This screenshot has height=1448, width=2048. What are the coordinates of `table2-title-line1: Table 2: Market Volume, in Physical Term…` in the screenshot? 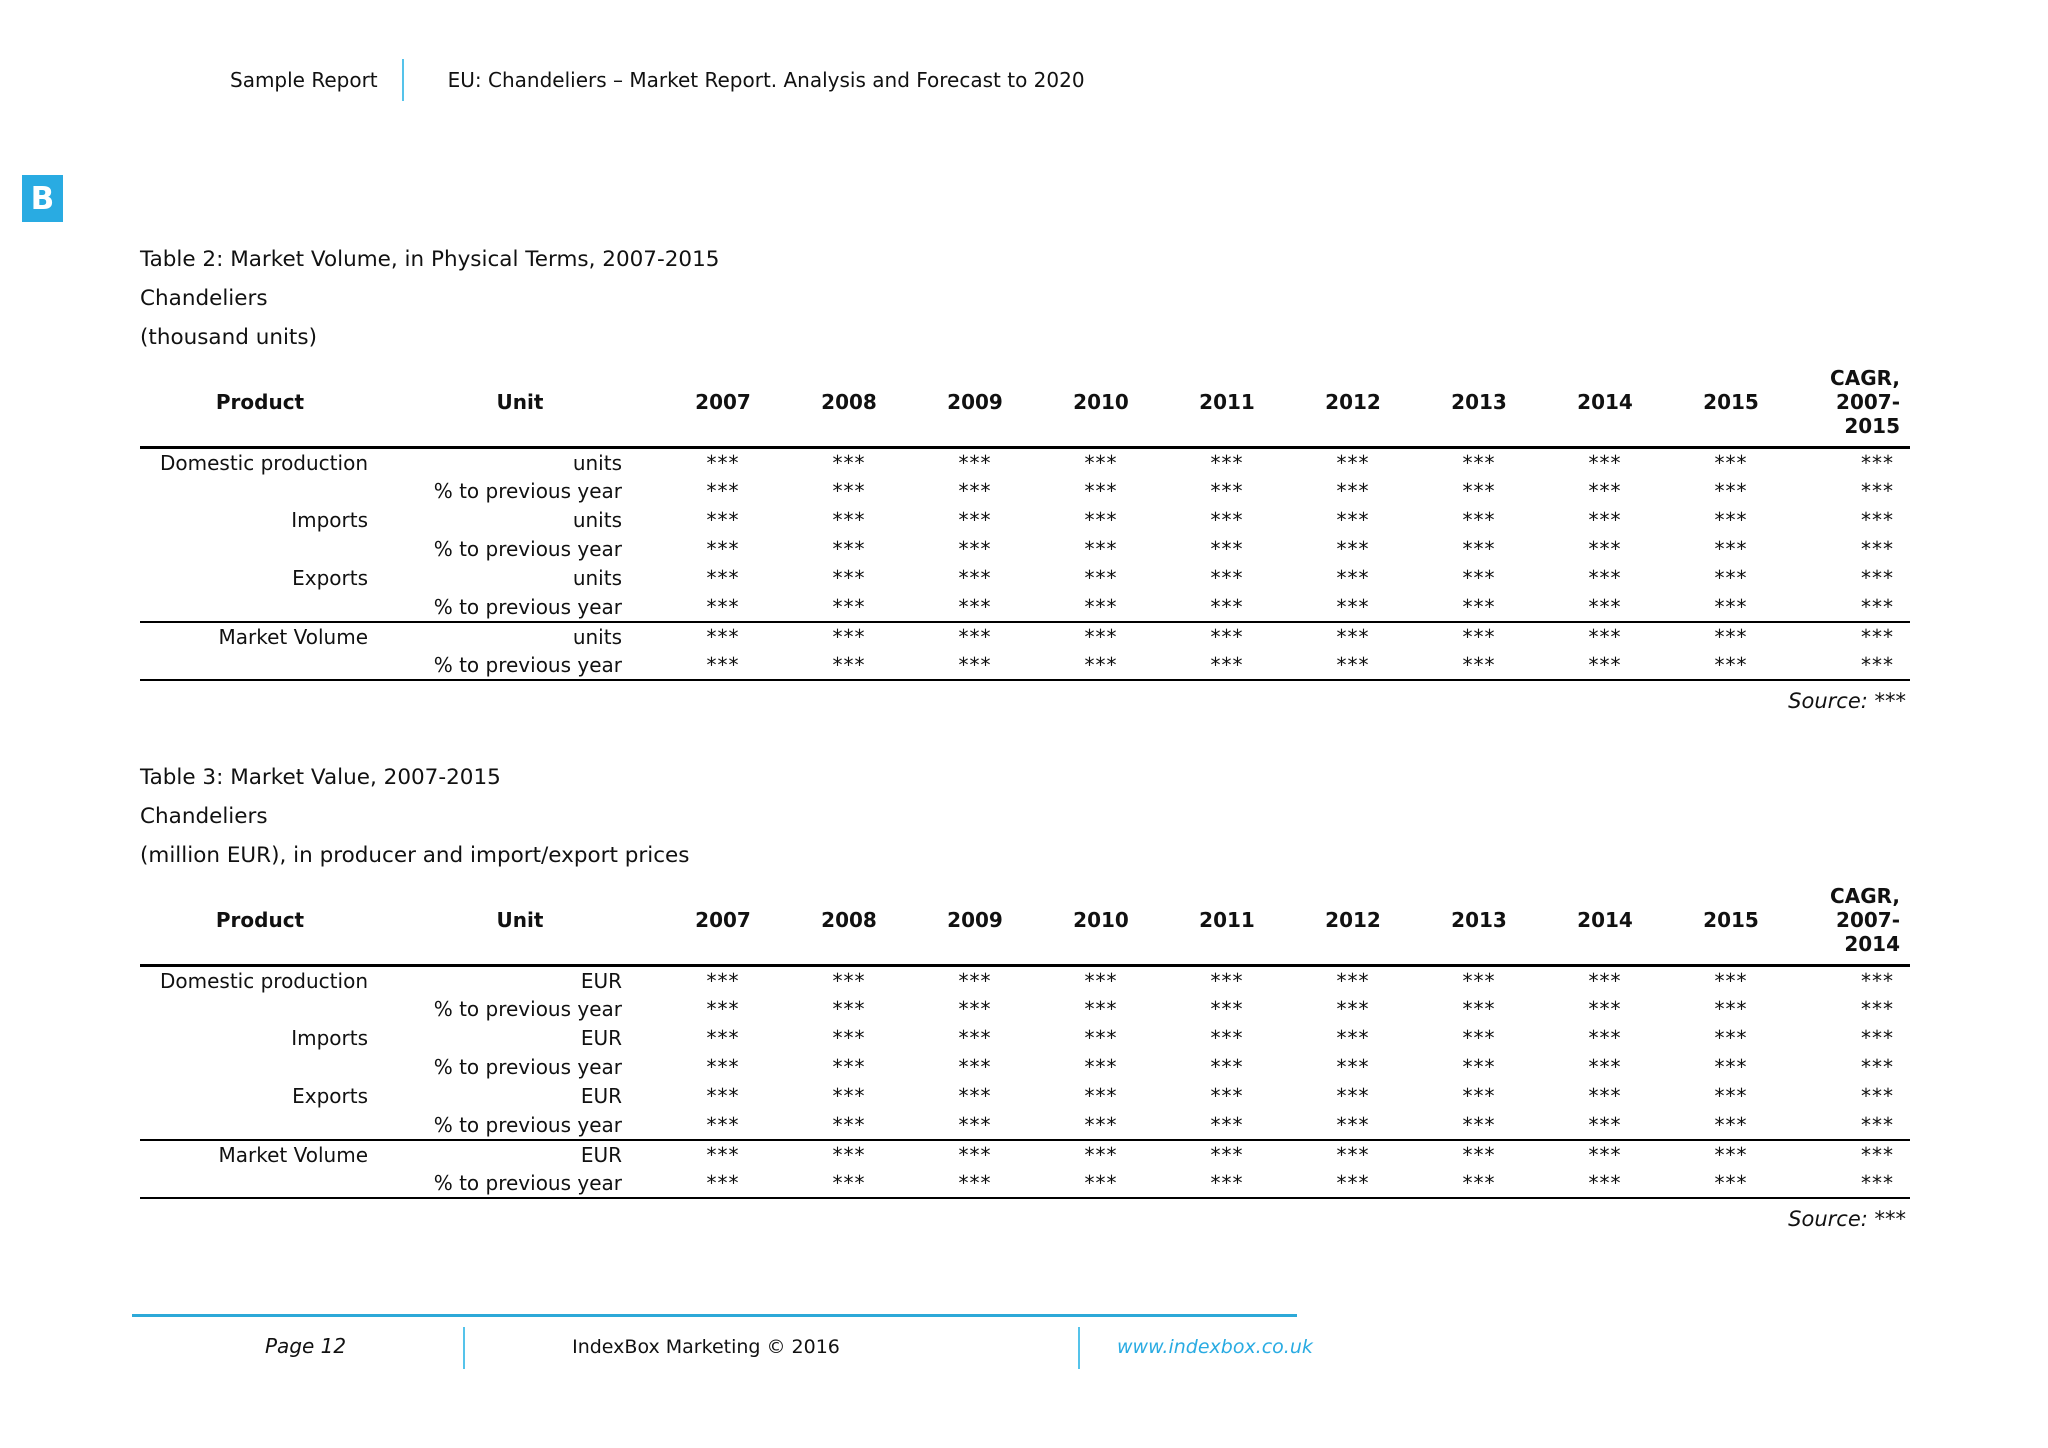 It's located at (430, 259).